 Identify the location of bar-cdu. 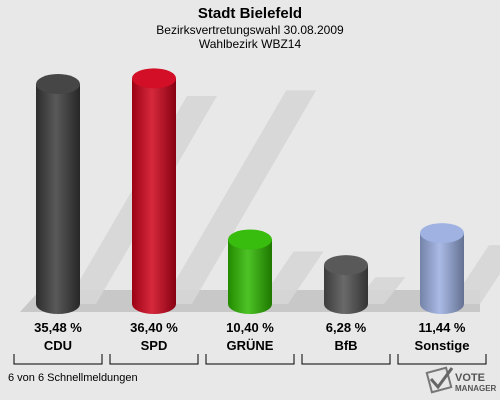
(58, 194).